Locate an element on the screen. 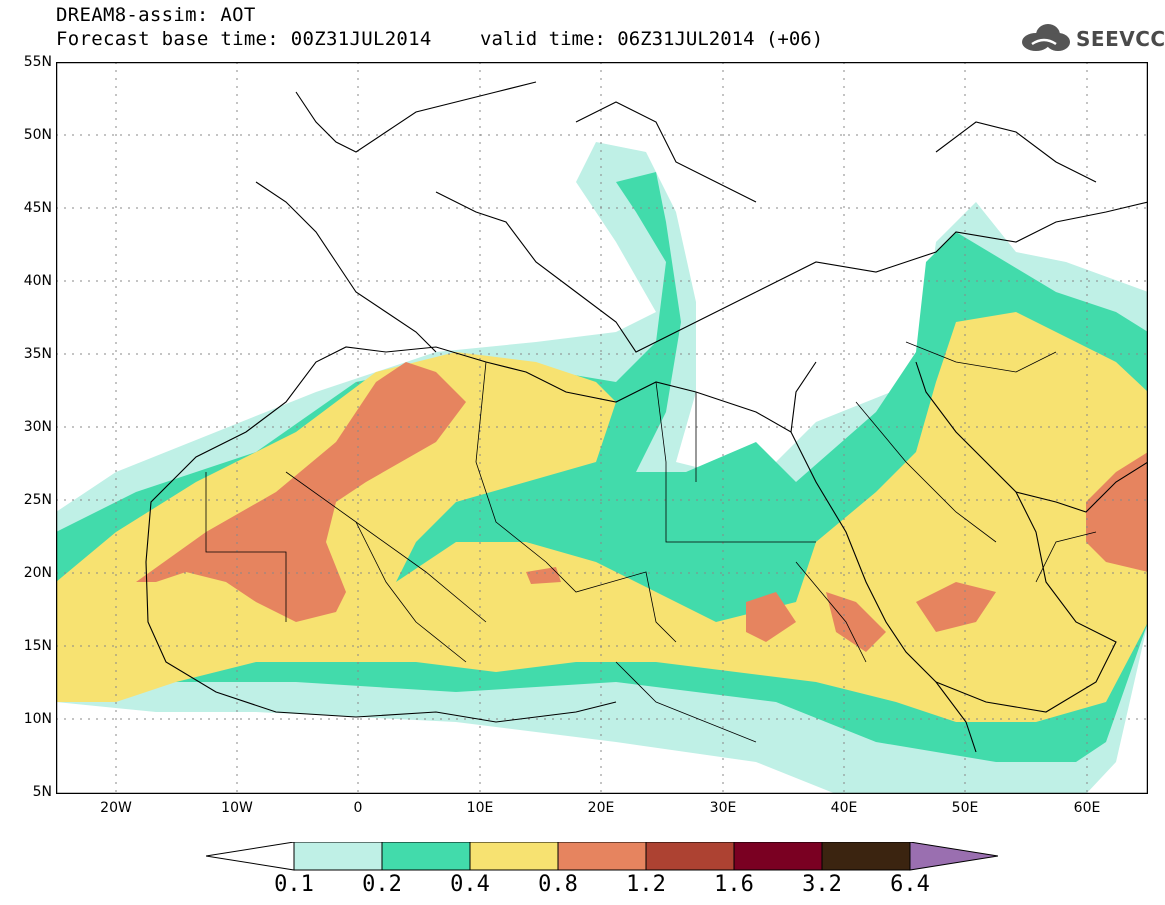 The image size is (1165, 905). logo-text: SEEVCCC is located at coordinates (1120, 39).